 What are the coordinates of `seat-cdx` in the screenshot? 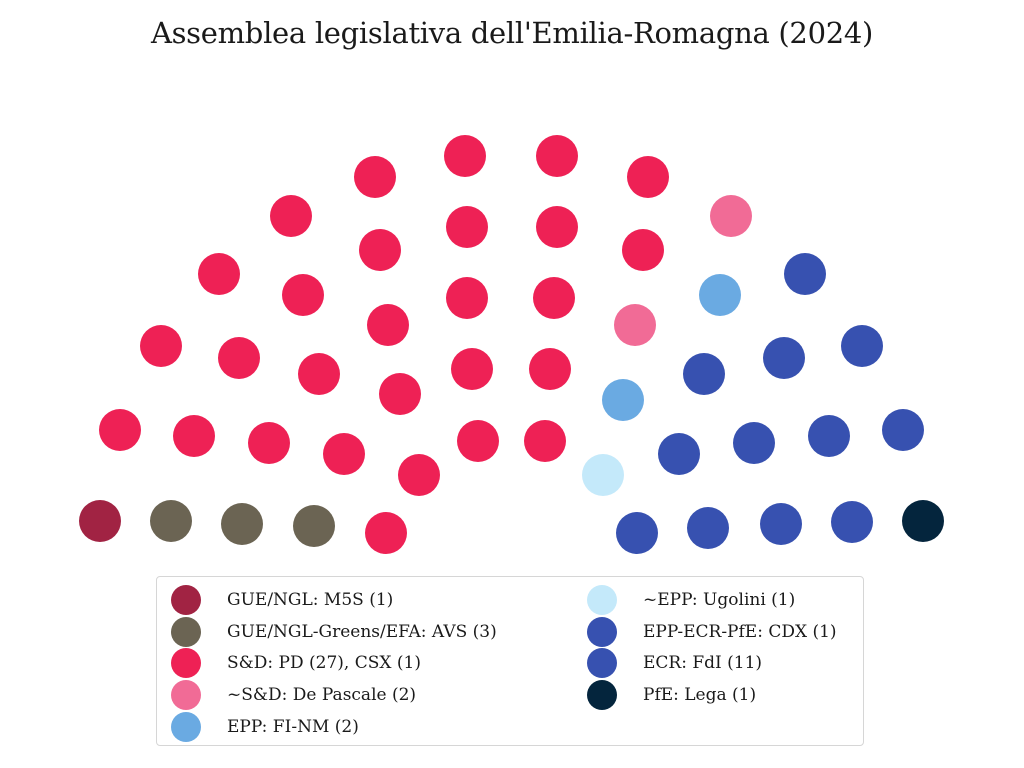 It's located at (637, 533).